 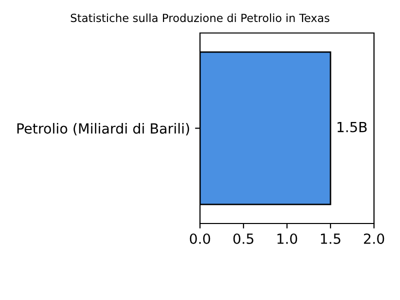 What do you see at coordinates (200, 238) in the screenshot?
I see `x-tick-label: 0.0` at bounding box center [200, 238].